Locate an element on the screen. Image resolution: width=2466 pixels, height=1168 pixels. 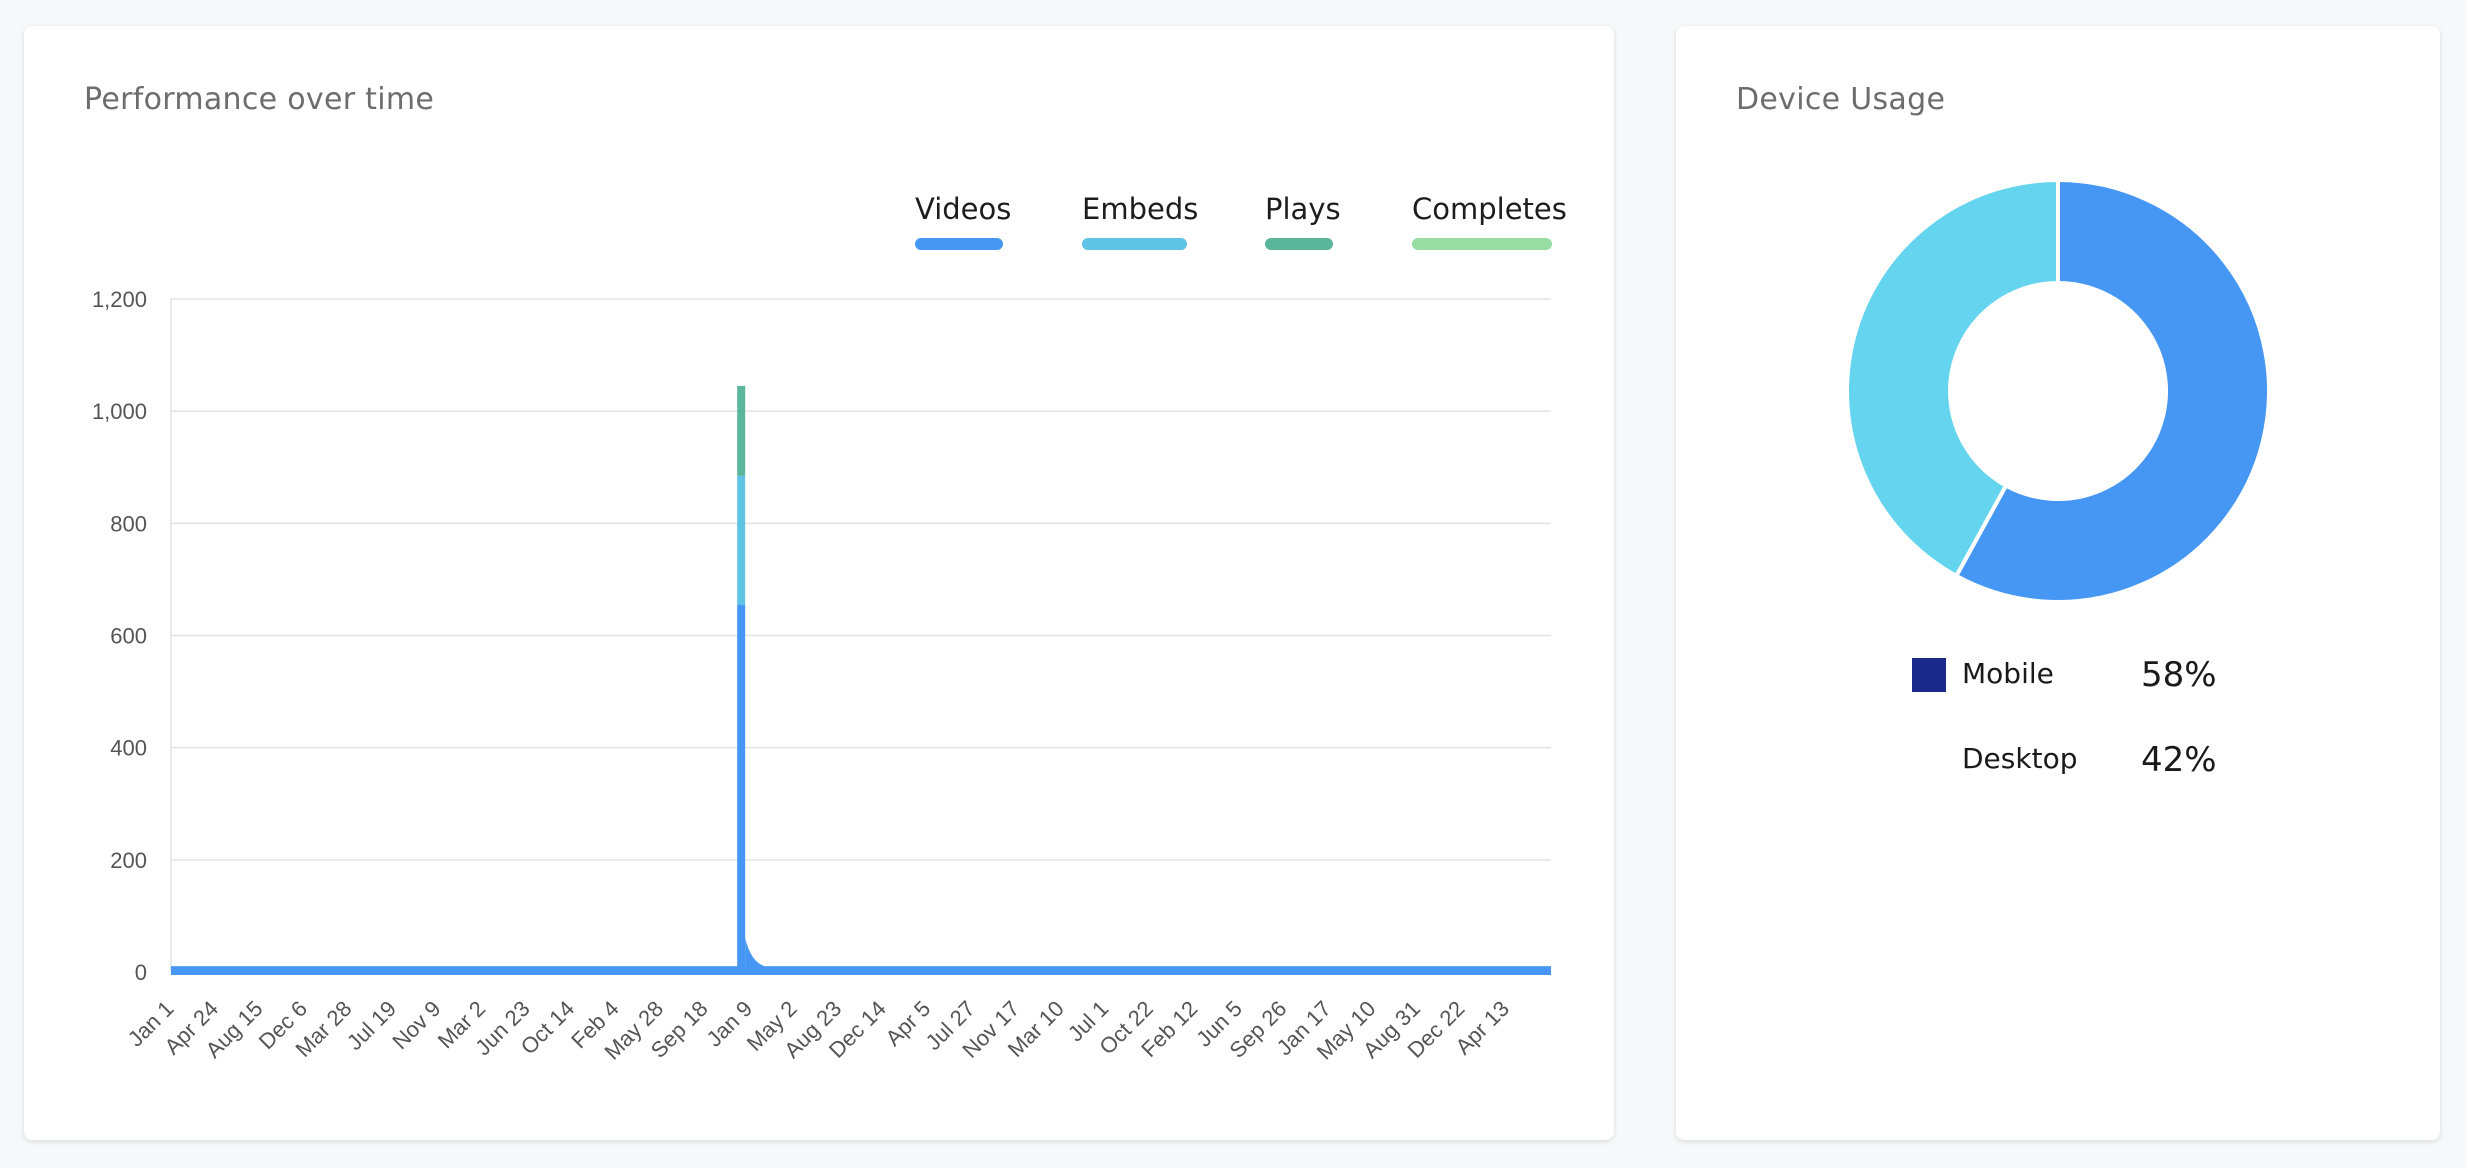
device-value-mobile: 58% is located at coordinates (2179, 675).